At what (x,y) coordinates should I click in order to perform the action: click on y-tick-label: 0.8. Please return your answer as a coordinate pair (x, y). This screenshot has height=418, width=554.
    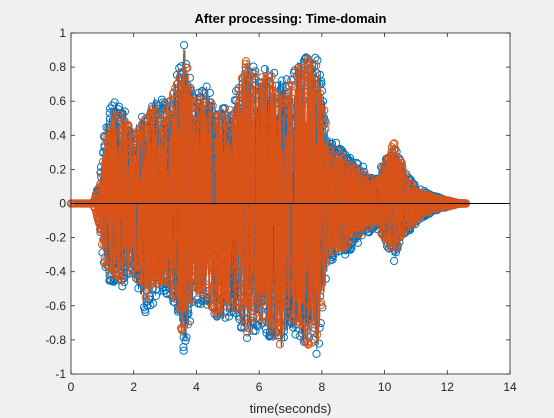
    Looking at the image, I should click on (57, 67).